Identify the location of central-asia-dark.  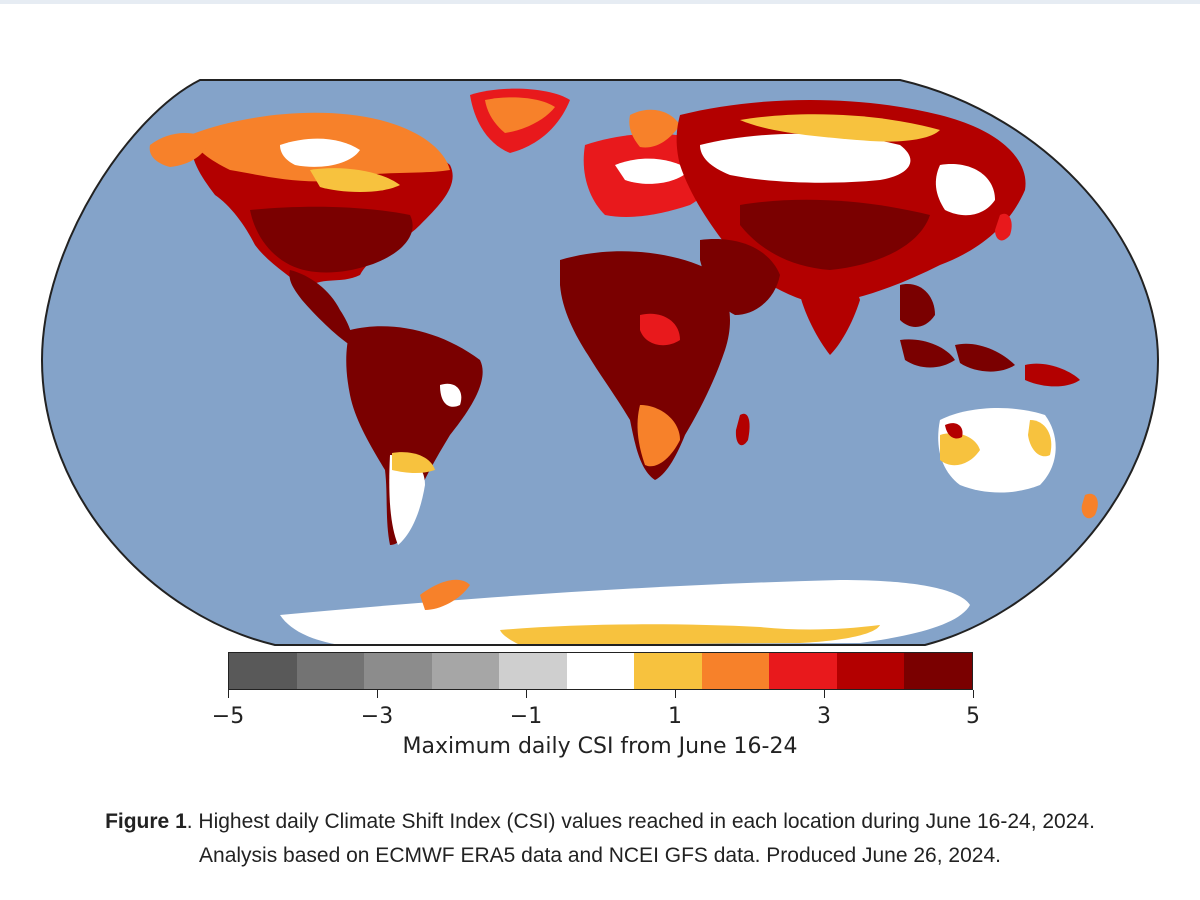
(835, 234).